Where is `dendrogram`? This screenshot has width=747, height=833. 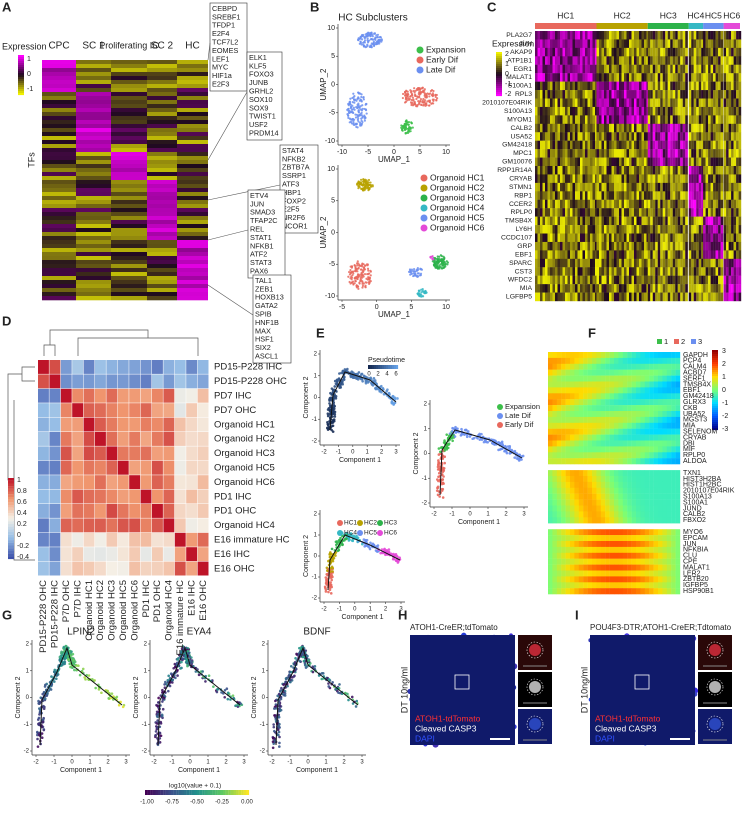
dendrogram is located at coordinates (138, 346).